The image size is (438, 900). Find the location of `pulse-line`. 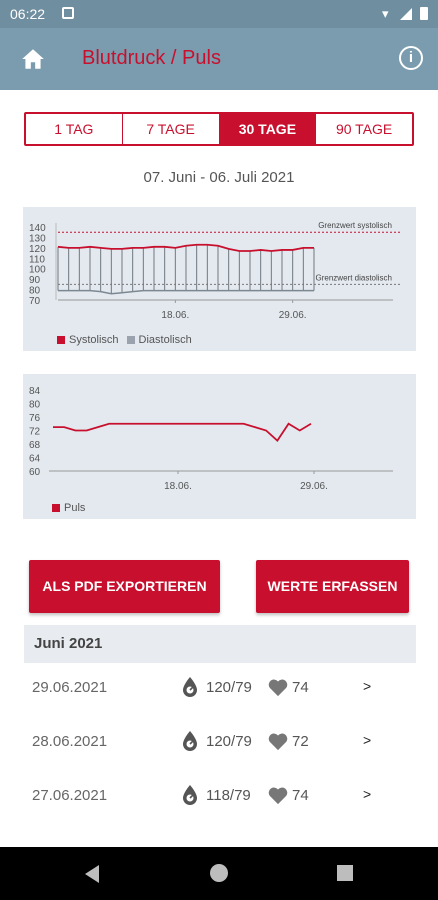

pulse-line is located at coordinates (182, 432).